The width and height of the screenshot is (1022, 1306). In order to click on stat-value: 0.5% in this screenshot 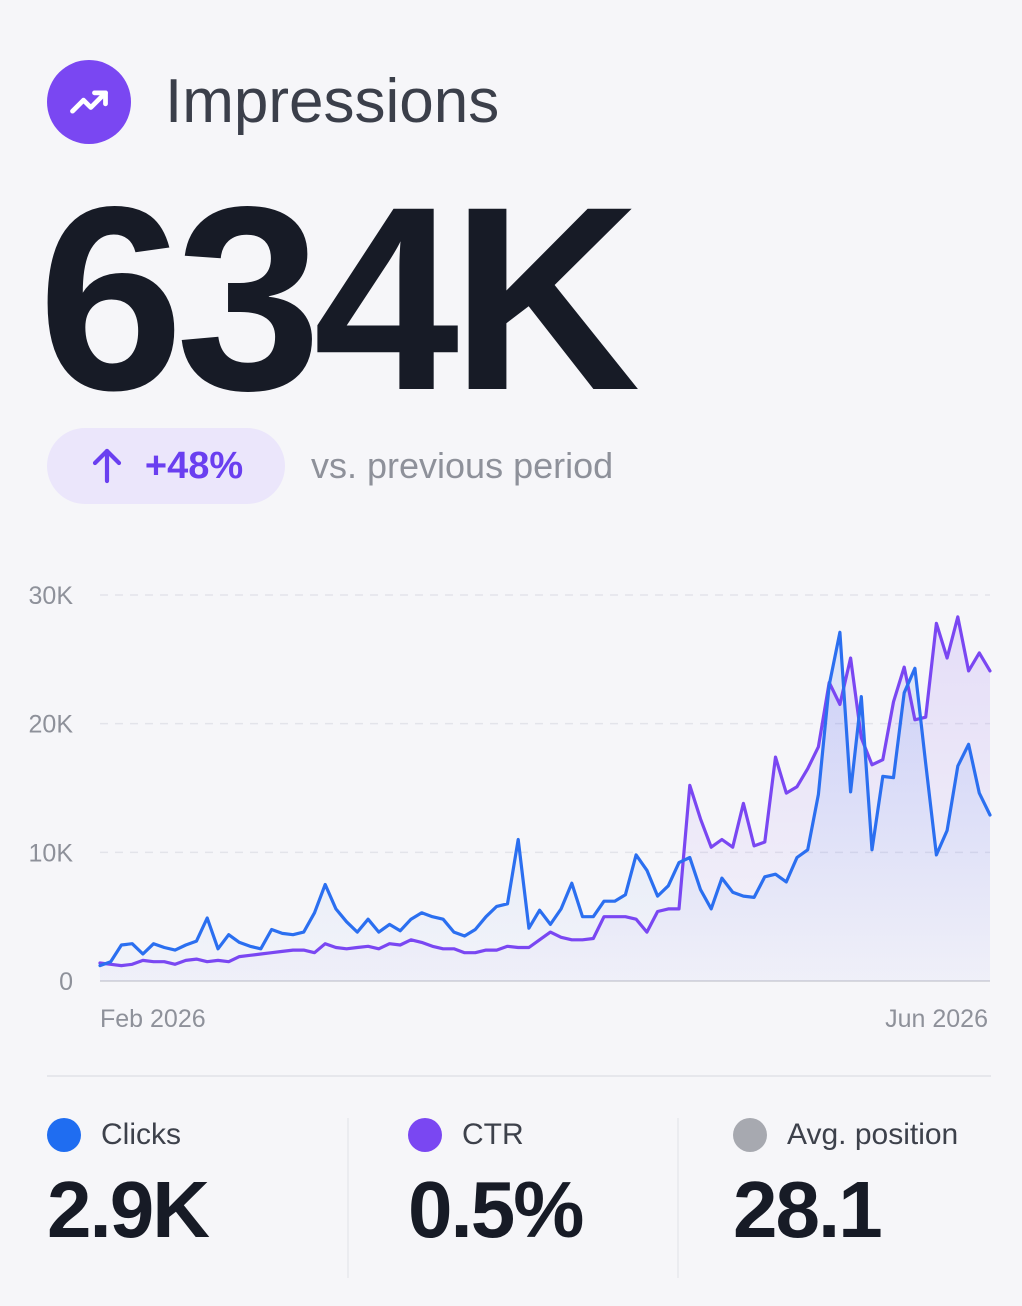, I will do `click(496, 1209)`.